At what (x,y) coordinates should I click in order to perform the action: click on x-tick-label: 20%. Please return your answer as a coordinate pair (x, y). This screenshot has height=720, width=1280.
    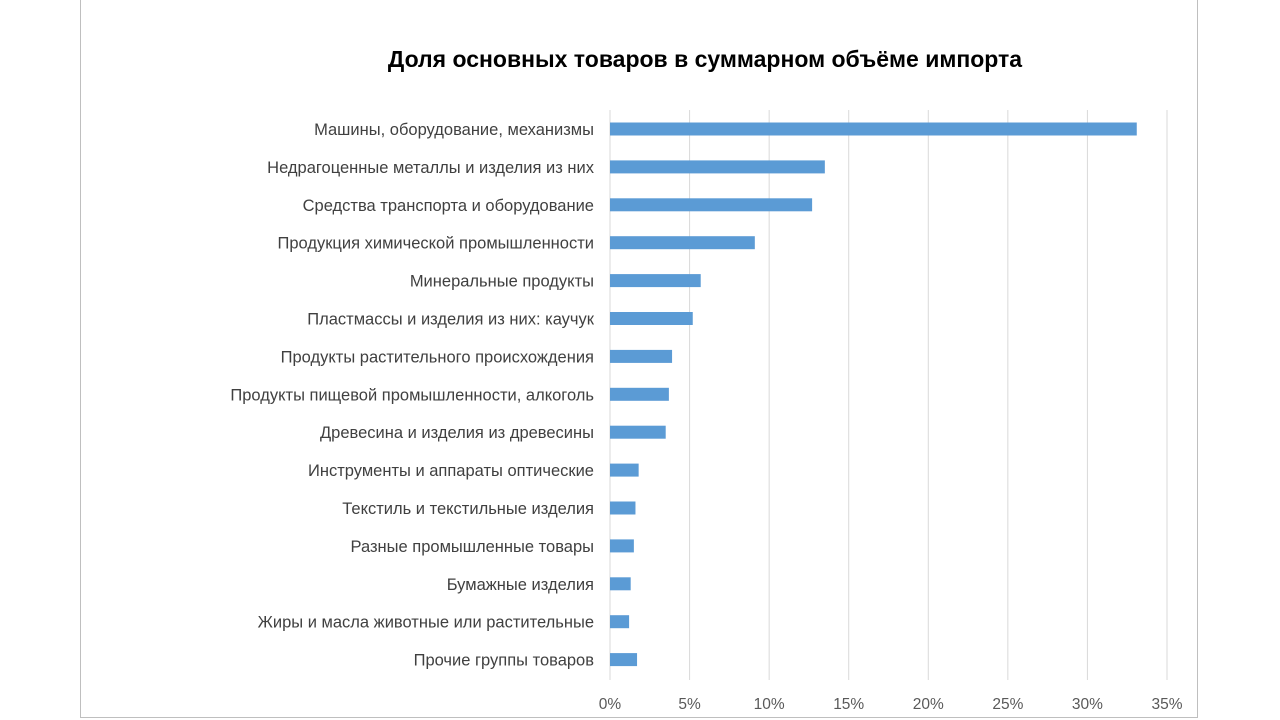
    Looking at the image, I should click on (928, 704).